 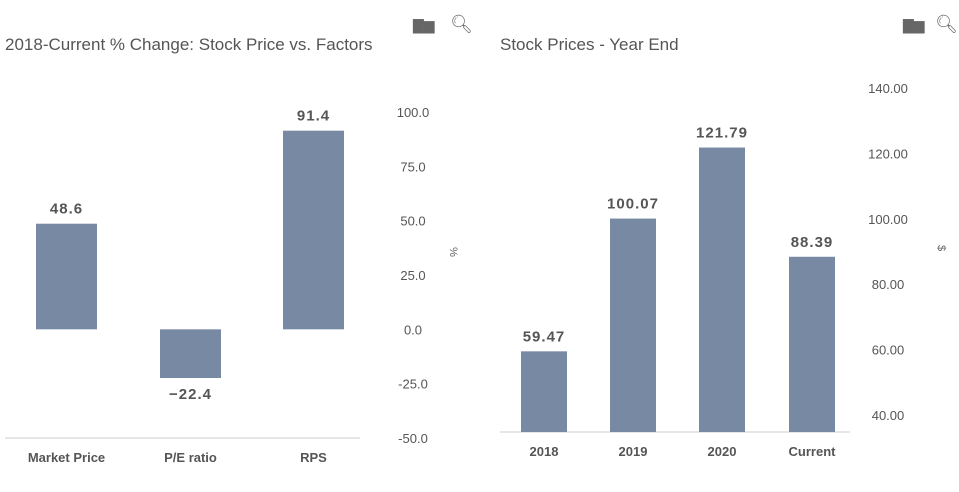 I want to click on x-tick-label: 2020, so click(x=722, y=451).